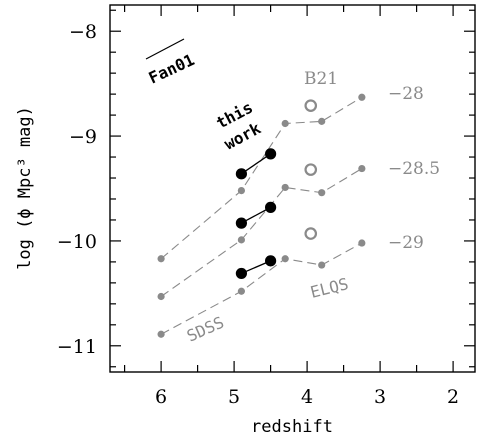  Describe the element at coordinates (414, 169) in the screenshot. I see `magnitude-label-28-5: −28.5` at that location.